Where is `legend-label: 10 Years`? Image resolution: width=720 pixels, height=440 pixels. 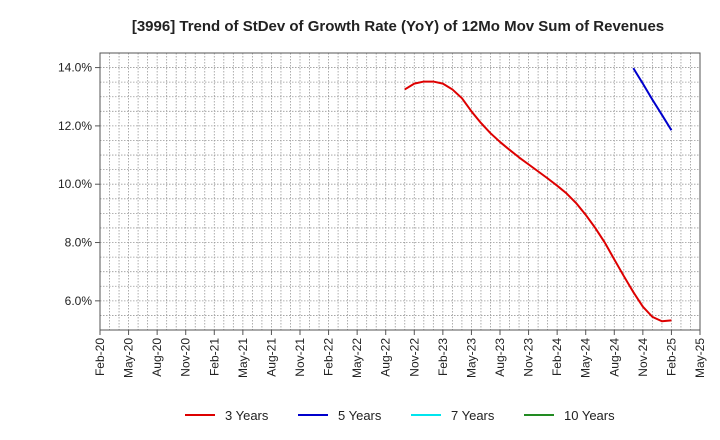
legend-label: 10 Years is located at coordinates (589, 415).